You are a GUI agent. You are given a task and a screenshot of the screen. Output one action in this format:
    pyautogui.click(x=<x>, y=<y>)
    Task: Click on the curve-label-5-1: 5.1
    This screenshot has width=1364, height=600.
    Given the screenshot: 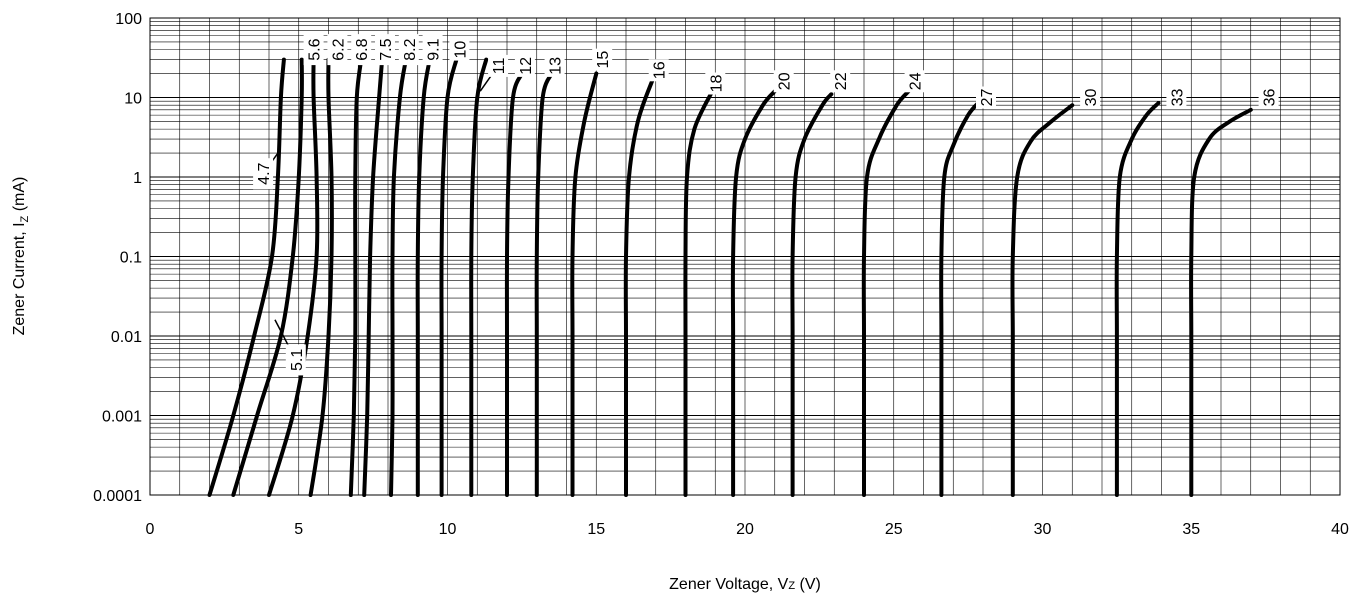 What is the action you would take?
    pyautogui.click(x=295, y=360)
    